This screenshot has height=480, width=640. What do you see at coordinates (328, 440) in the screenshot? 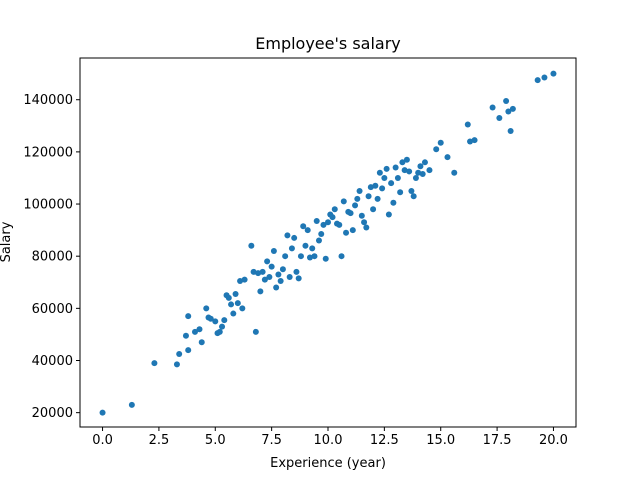
I see `x-tick-label: 10.0` at bounding box center [328, 440].